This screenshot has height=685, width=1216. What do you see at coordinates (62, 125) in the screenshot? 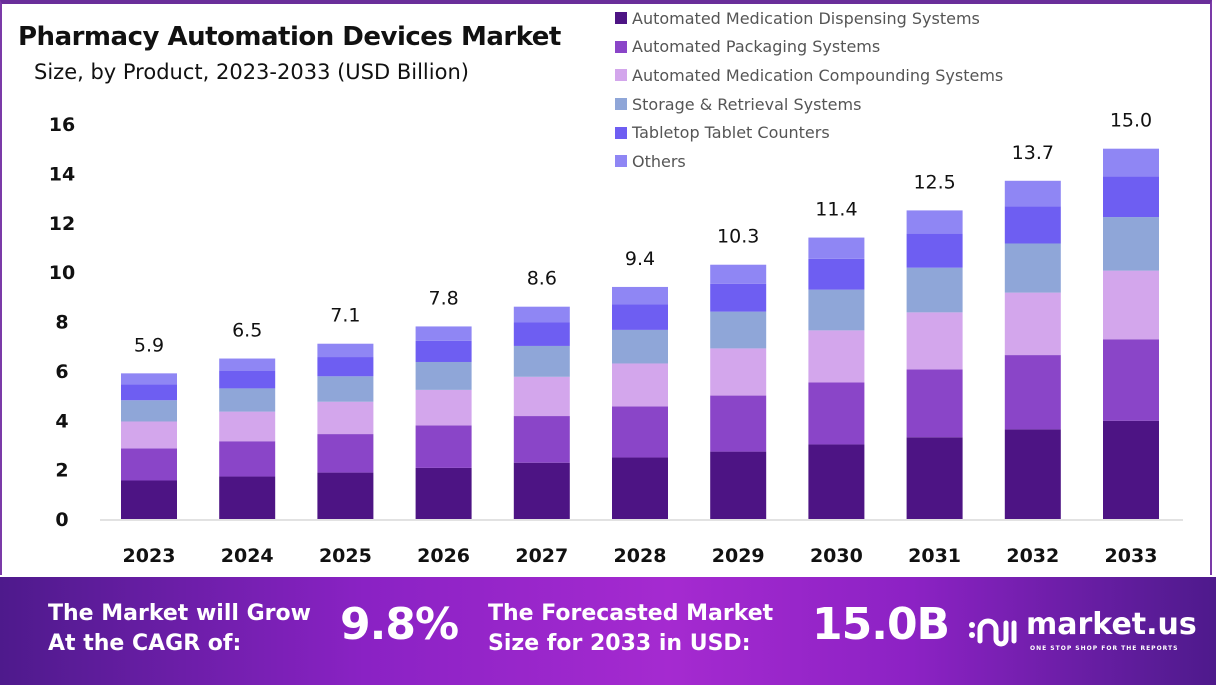
I see `y-tick-label: 16` at bounding box center [62, 125].